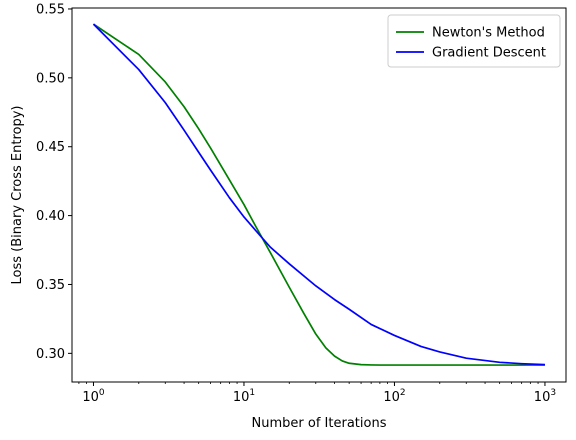 The height and width of the screenshot is (440, 576). What do you see at coordinates (317, 393) in the screenshot?
I see `x-axis-ticks: 10⁰ 10¹ 10² 10³` at bounding box center [317, 393].